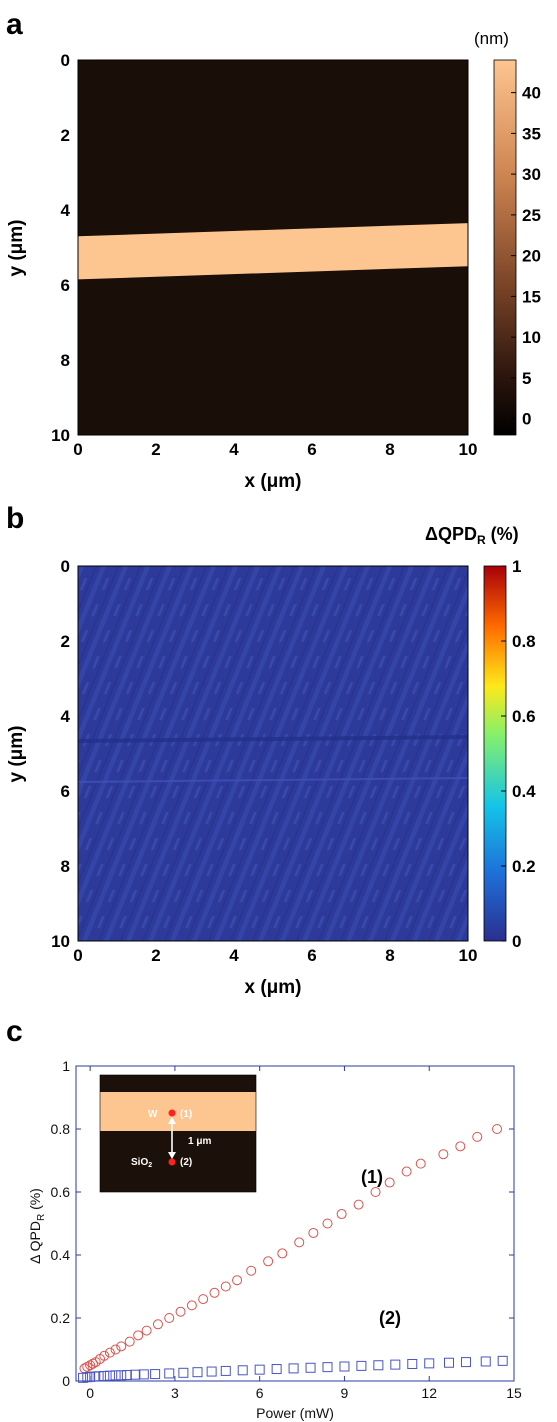 The image size is (557, 1422). Describe the element at coordinates (311, 449) in the screenshot. I see `heatmap-a-xtick-3: 6` at that location.